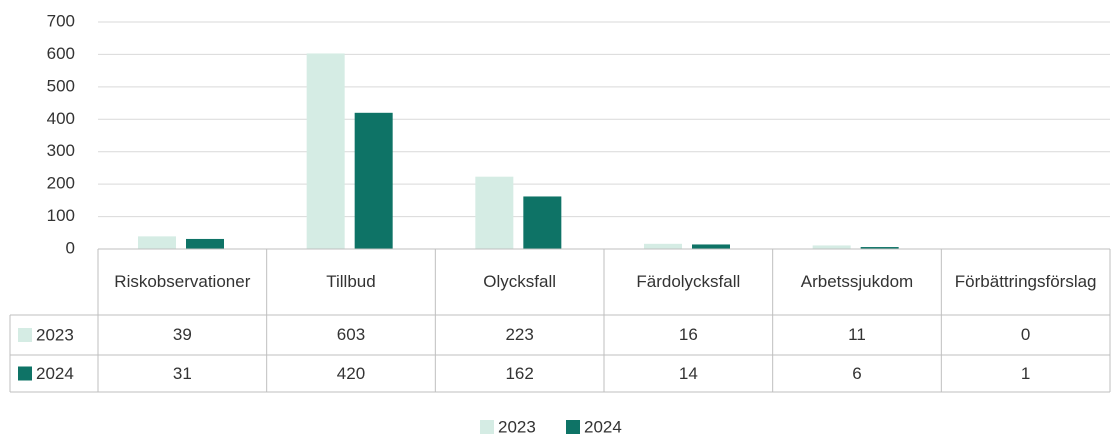 This screenshot has height=437, width=1112. Describe the element at coordinates (61, 53) in the screenshot. I see `y-tick-label: 600` at that location.